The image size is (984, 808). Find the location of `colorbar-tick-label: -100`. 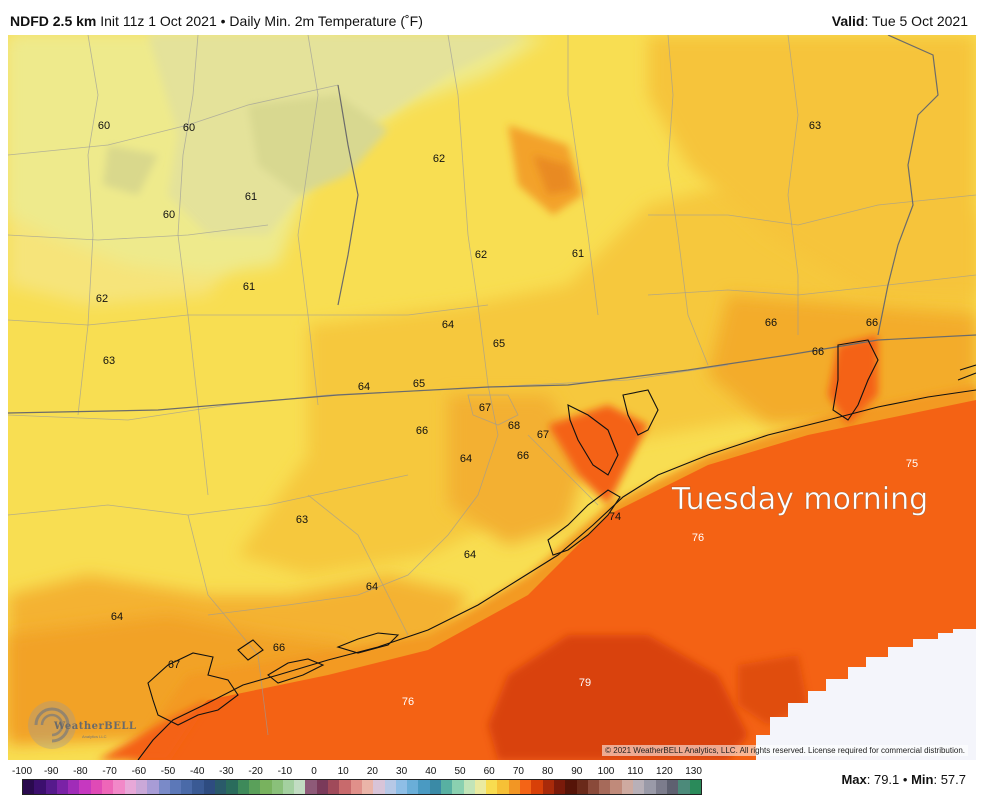

colorbar-tick-label: -100 is located at coordinates (22, 771).